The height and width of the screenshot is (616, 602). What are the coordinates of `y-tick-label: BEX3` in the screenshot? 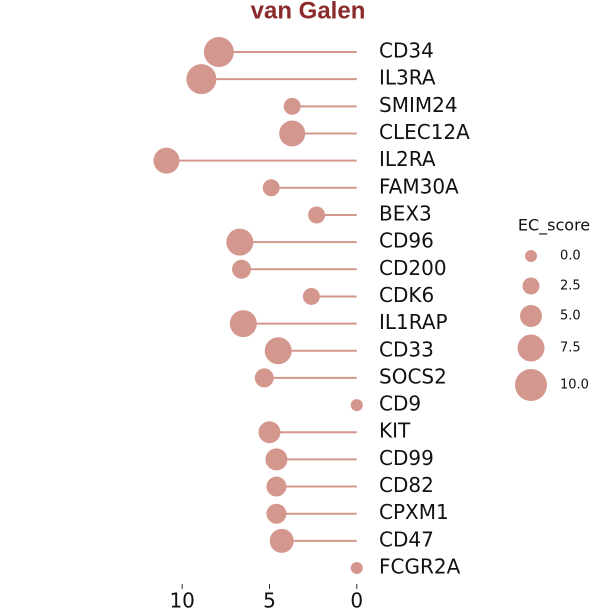 It's located at (405, 213).